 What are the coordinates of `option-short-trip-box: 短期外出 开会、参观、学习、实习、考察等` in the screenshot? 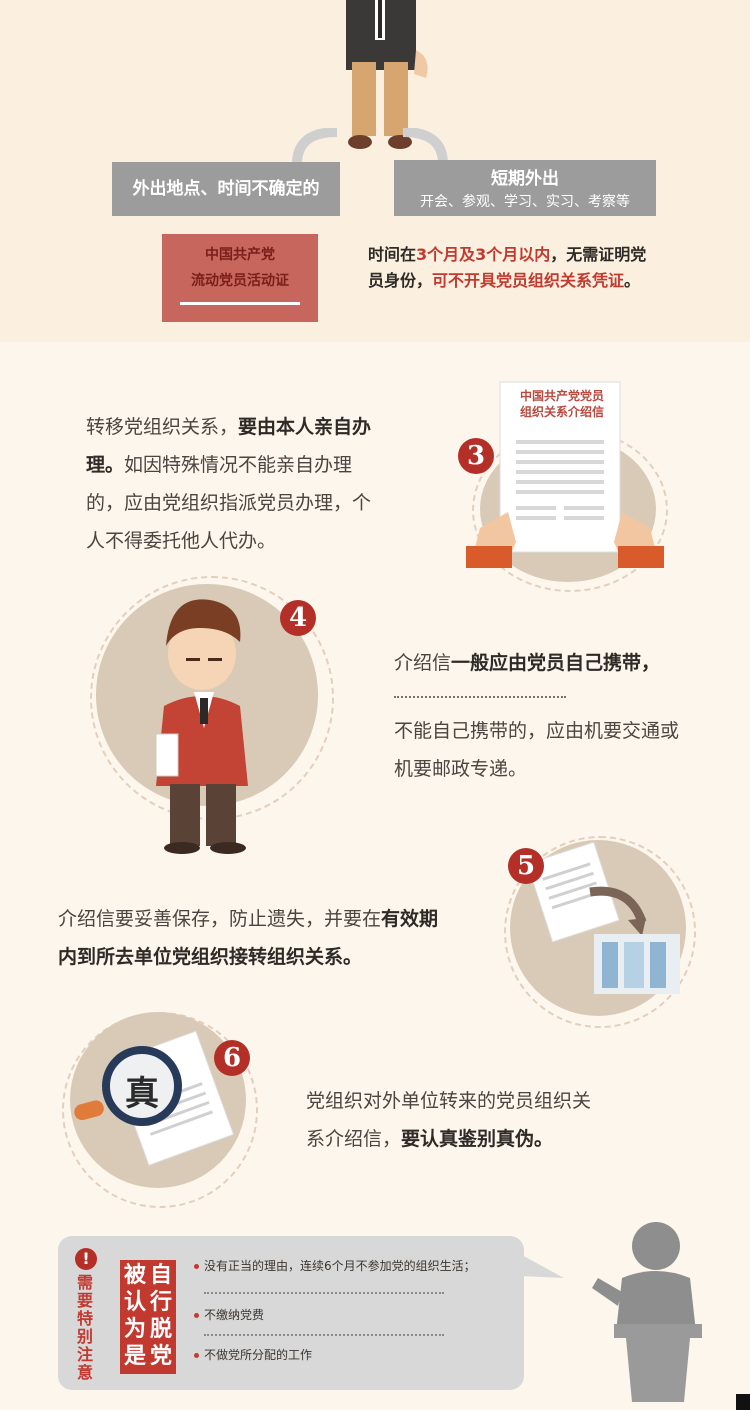 It's located at (525, 188).